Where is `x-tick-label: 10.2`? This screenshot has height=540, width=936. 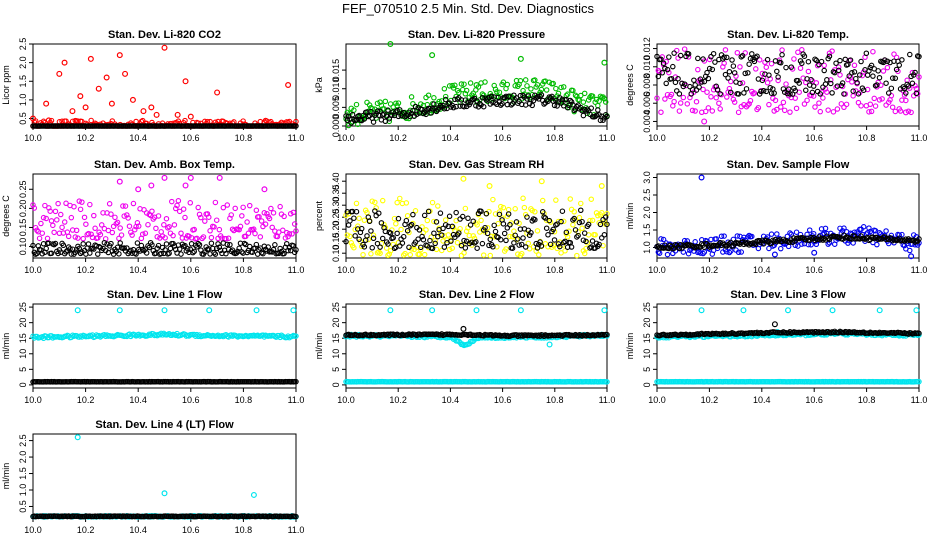
x-tick-label: 10.2 is located at coordinates (710, 400).